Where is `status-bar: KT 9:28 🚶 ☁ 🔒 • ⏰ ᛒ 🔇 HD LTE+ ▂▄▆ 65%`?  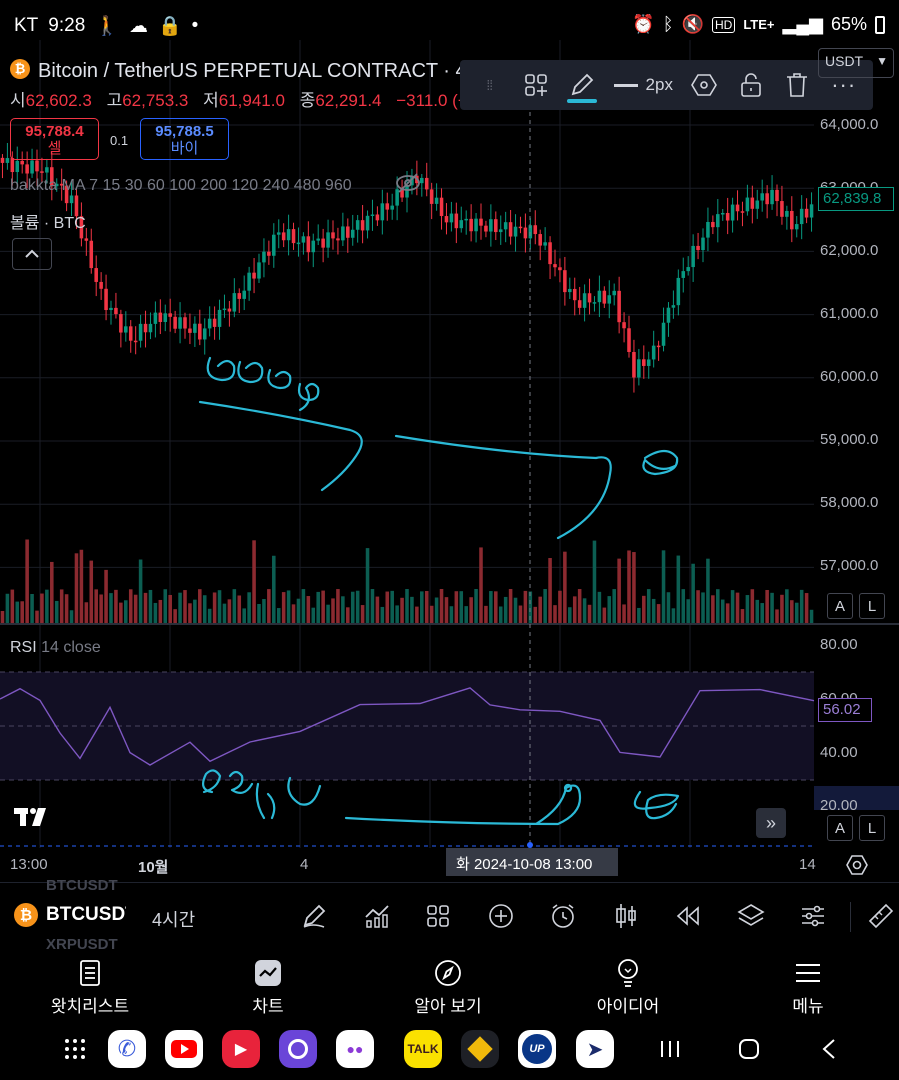 status-bar: KT 9:28 🚶 ☁ 🔒 • ⏰ ᛒ 🔇 HD LTE+ ▂▄▆ 65% is located at coordinates (449, 26).